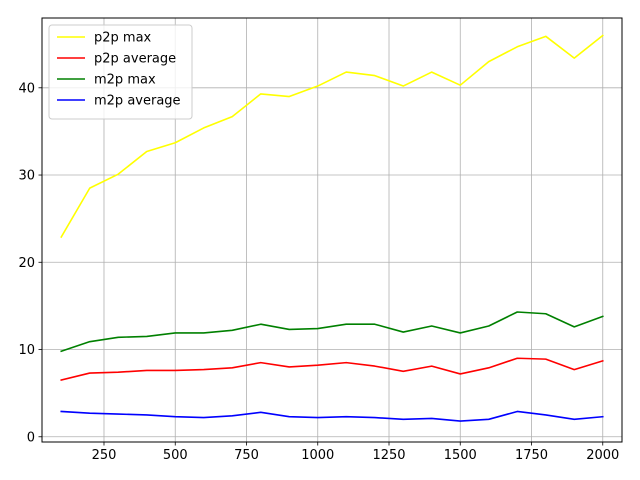 The height and width of the screenshot is (480, 640). I want to click on x-tick-label: 750, so click(246, 455).